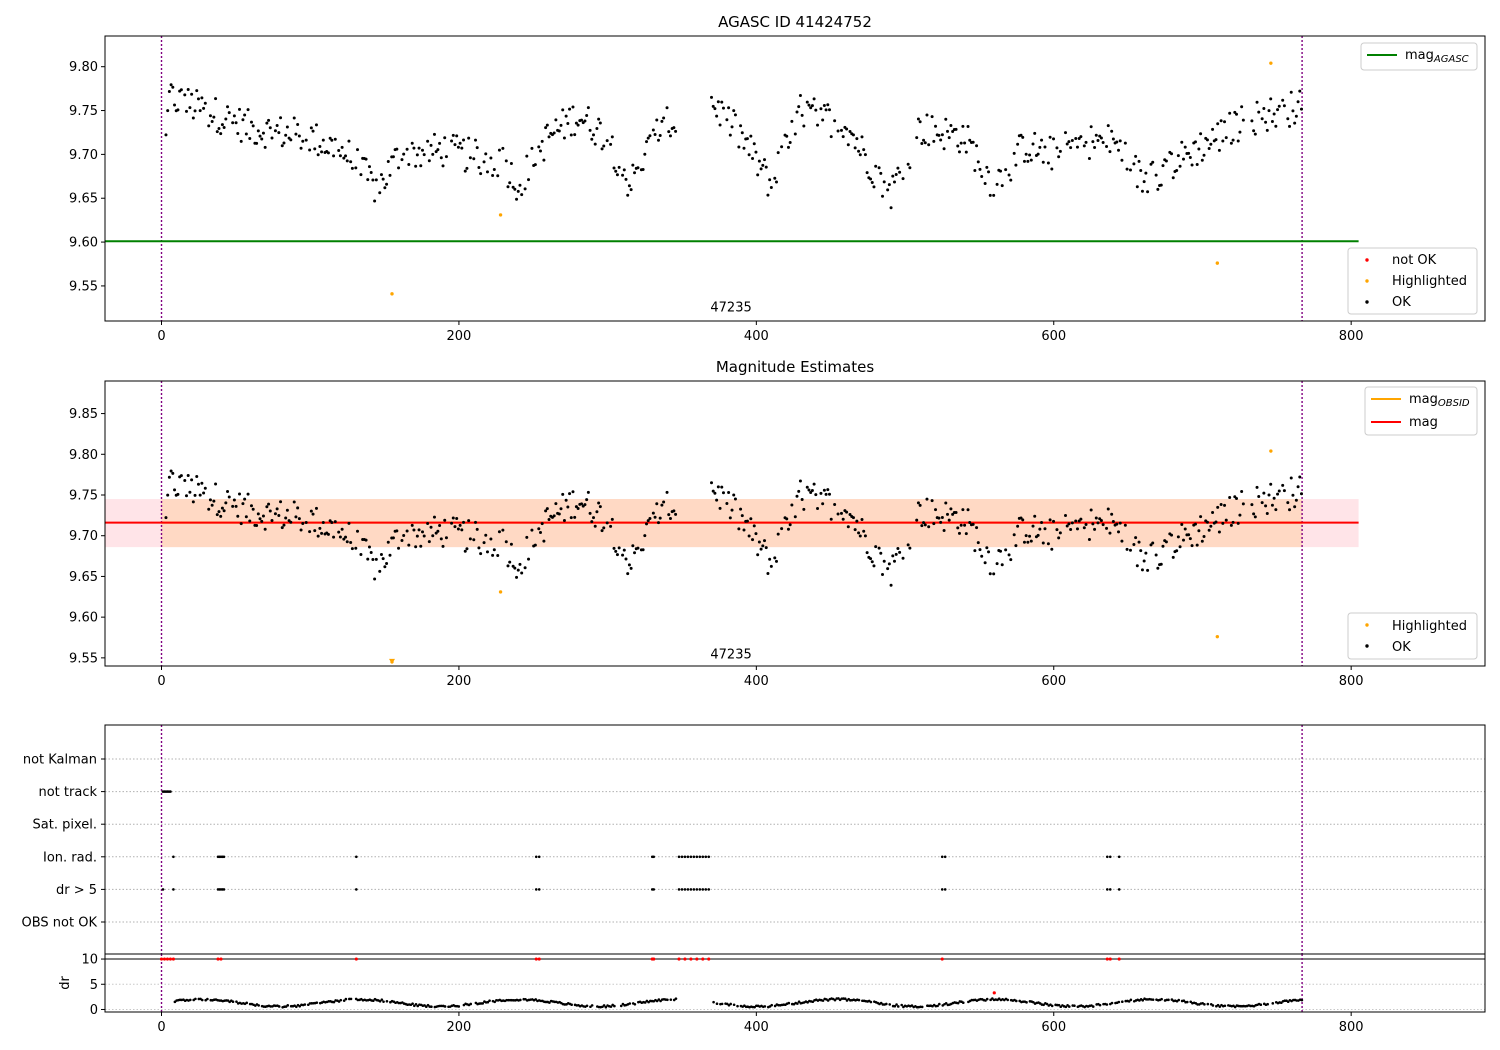 The height and width of the screenshot is (1050, 1500). Describe the element at coordinates (83, 155) in the screenshot. I see `y-tick-label: 9.70` at that location.